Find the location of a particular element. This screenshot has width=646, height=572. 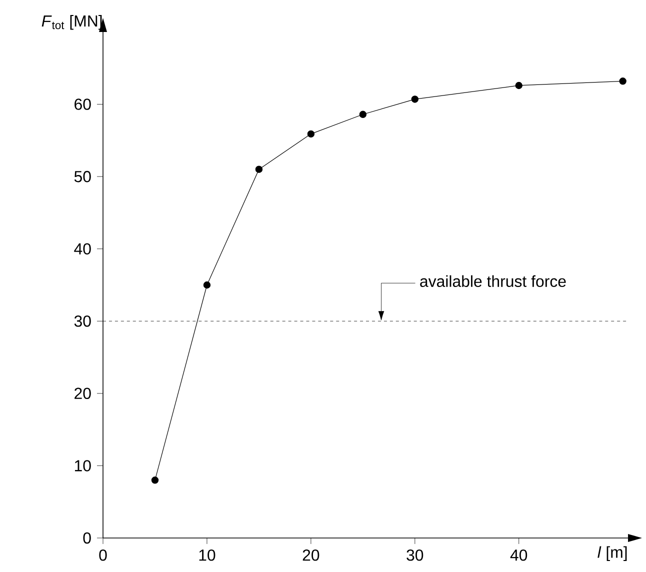

x-tick-label: 0 is located at coordinates (103, 555).